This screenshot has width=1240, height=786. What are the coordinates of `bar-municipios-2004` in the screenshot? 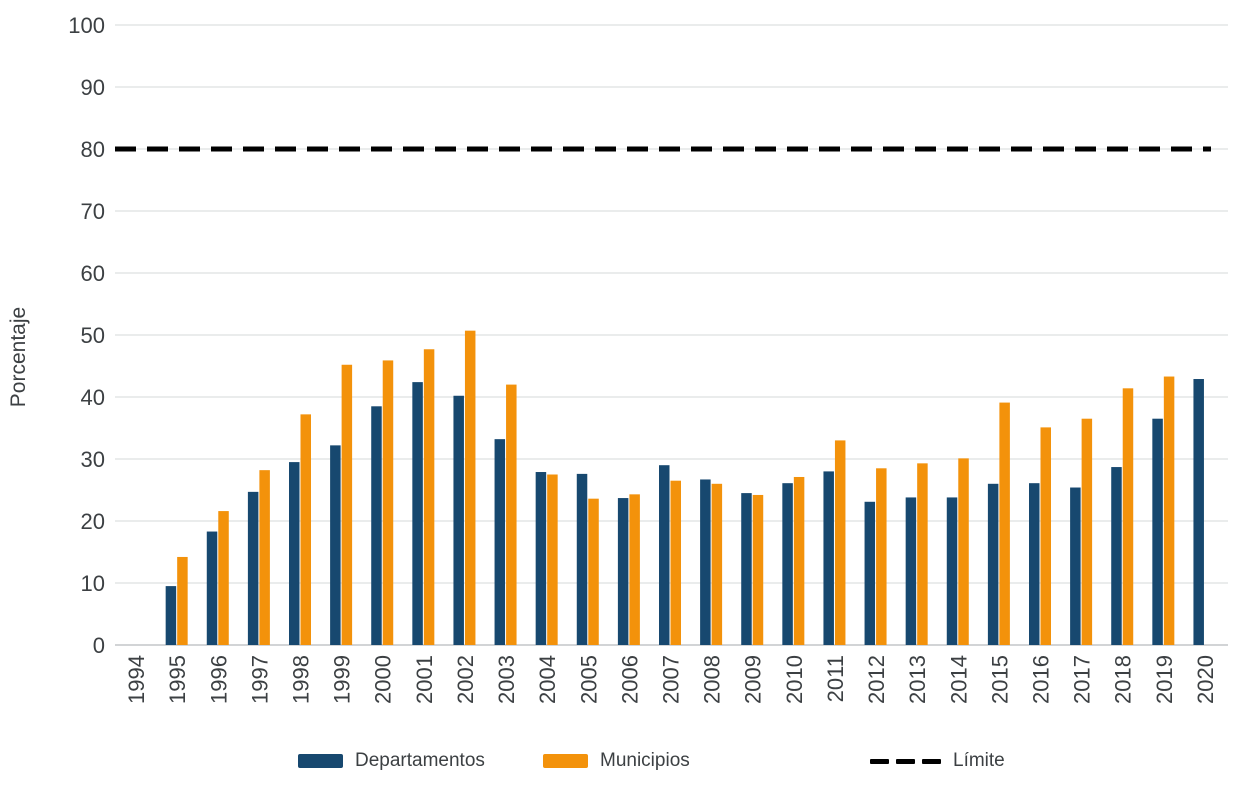 It's located at (552, 559).